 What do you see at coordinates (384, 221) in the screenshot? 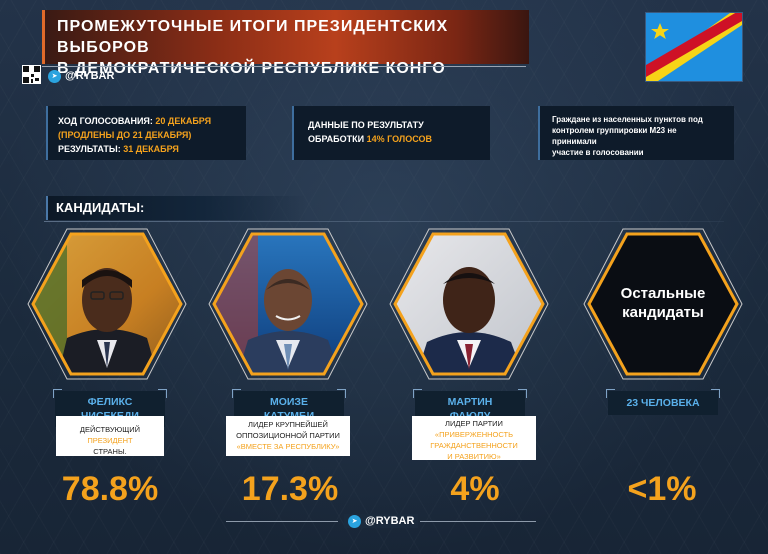
I see `section-divider` at bounding box center [384, 221].